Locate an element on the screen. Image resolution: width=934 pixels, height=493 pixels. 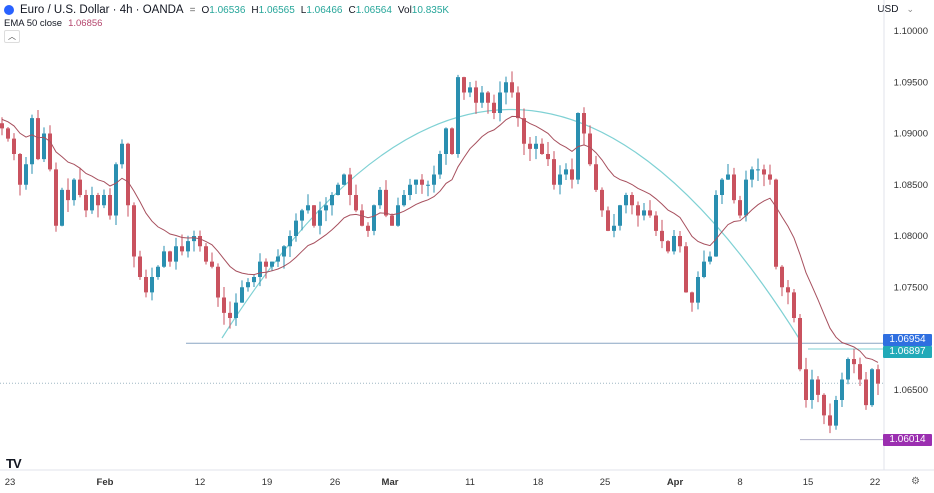
symbol-title: Euro / U.S. Dollar · 4h · OANDA is located at coordinates (102, 10).